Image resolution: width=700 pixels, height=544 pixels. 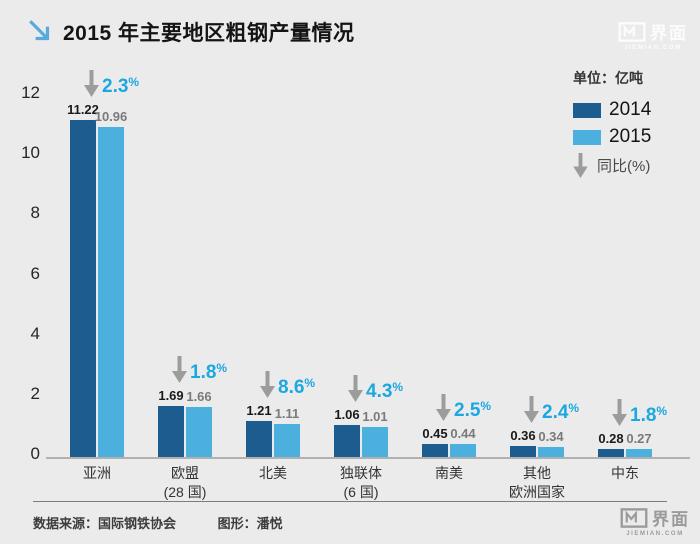 I want to click on legend-item-2014: 2014, so click(x=612, y=110).